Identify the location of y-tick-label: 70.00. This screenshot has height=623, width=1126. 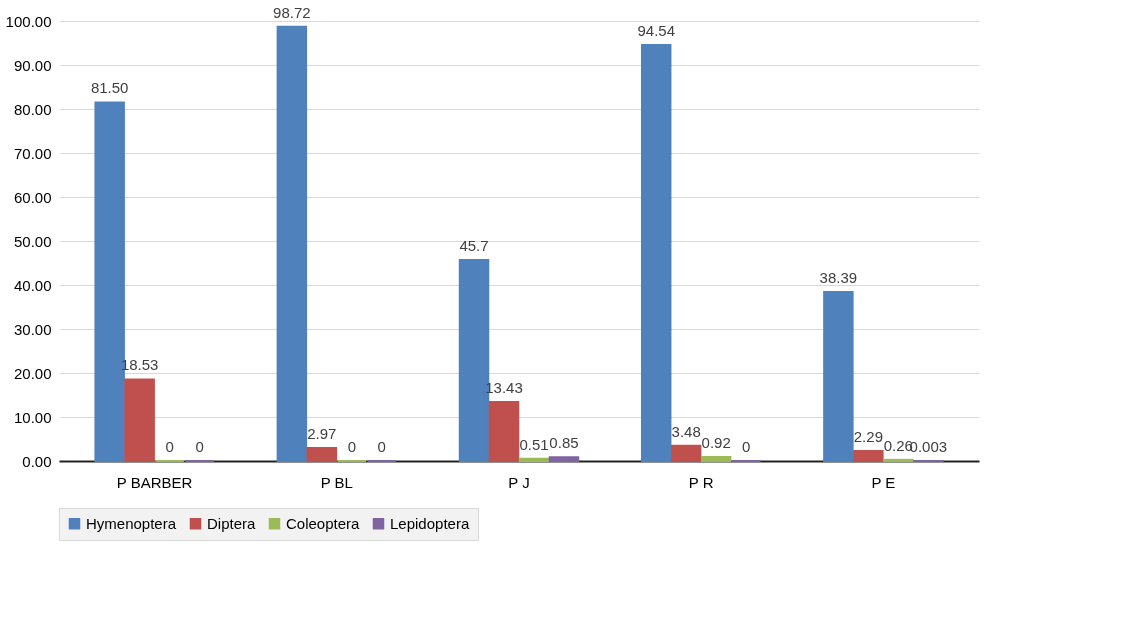
(32, 153).